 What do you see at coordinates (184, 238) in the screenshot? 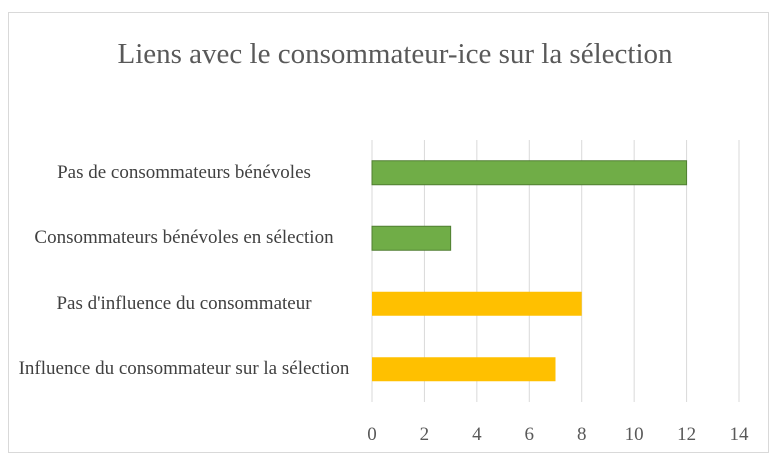
I see `y-tick-label: Consommateurs bénévoles en sélection` at bounding box center [184, 238].